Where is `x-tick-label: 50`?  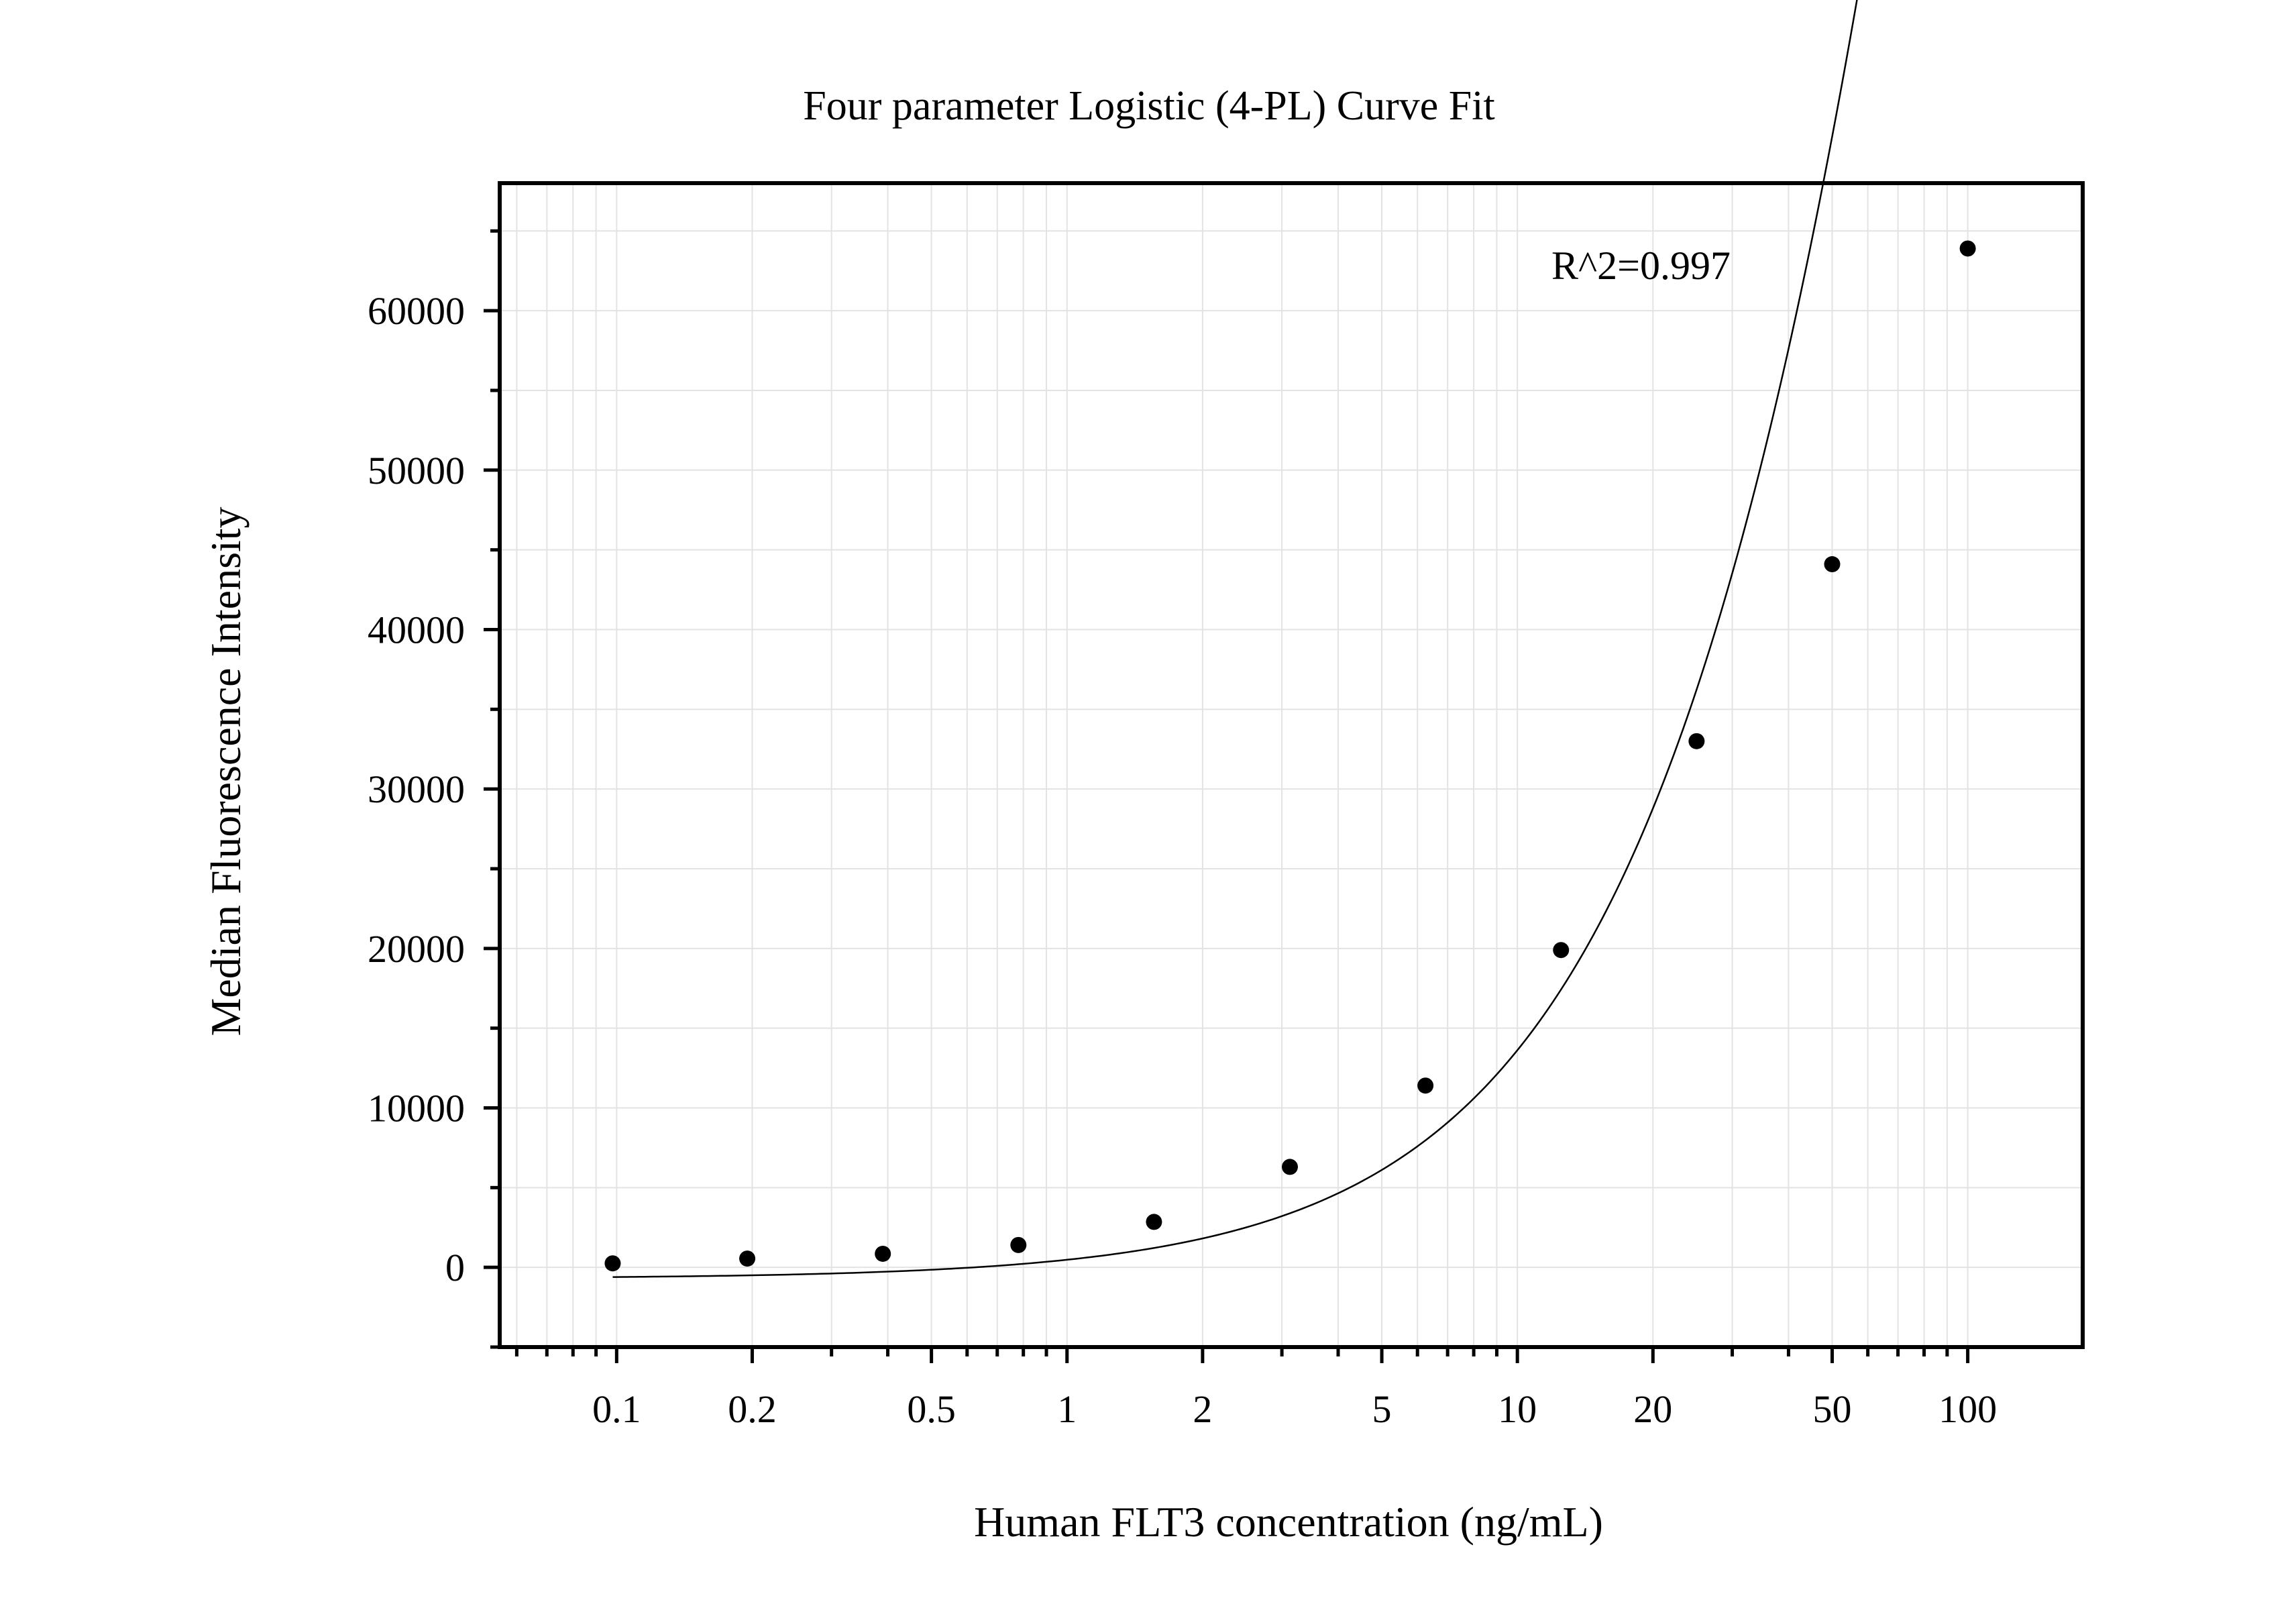
x-tick-label: 50 is located at coordinates (1832, 1409).